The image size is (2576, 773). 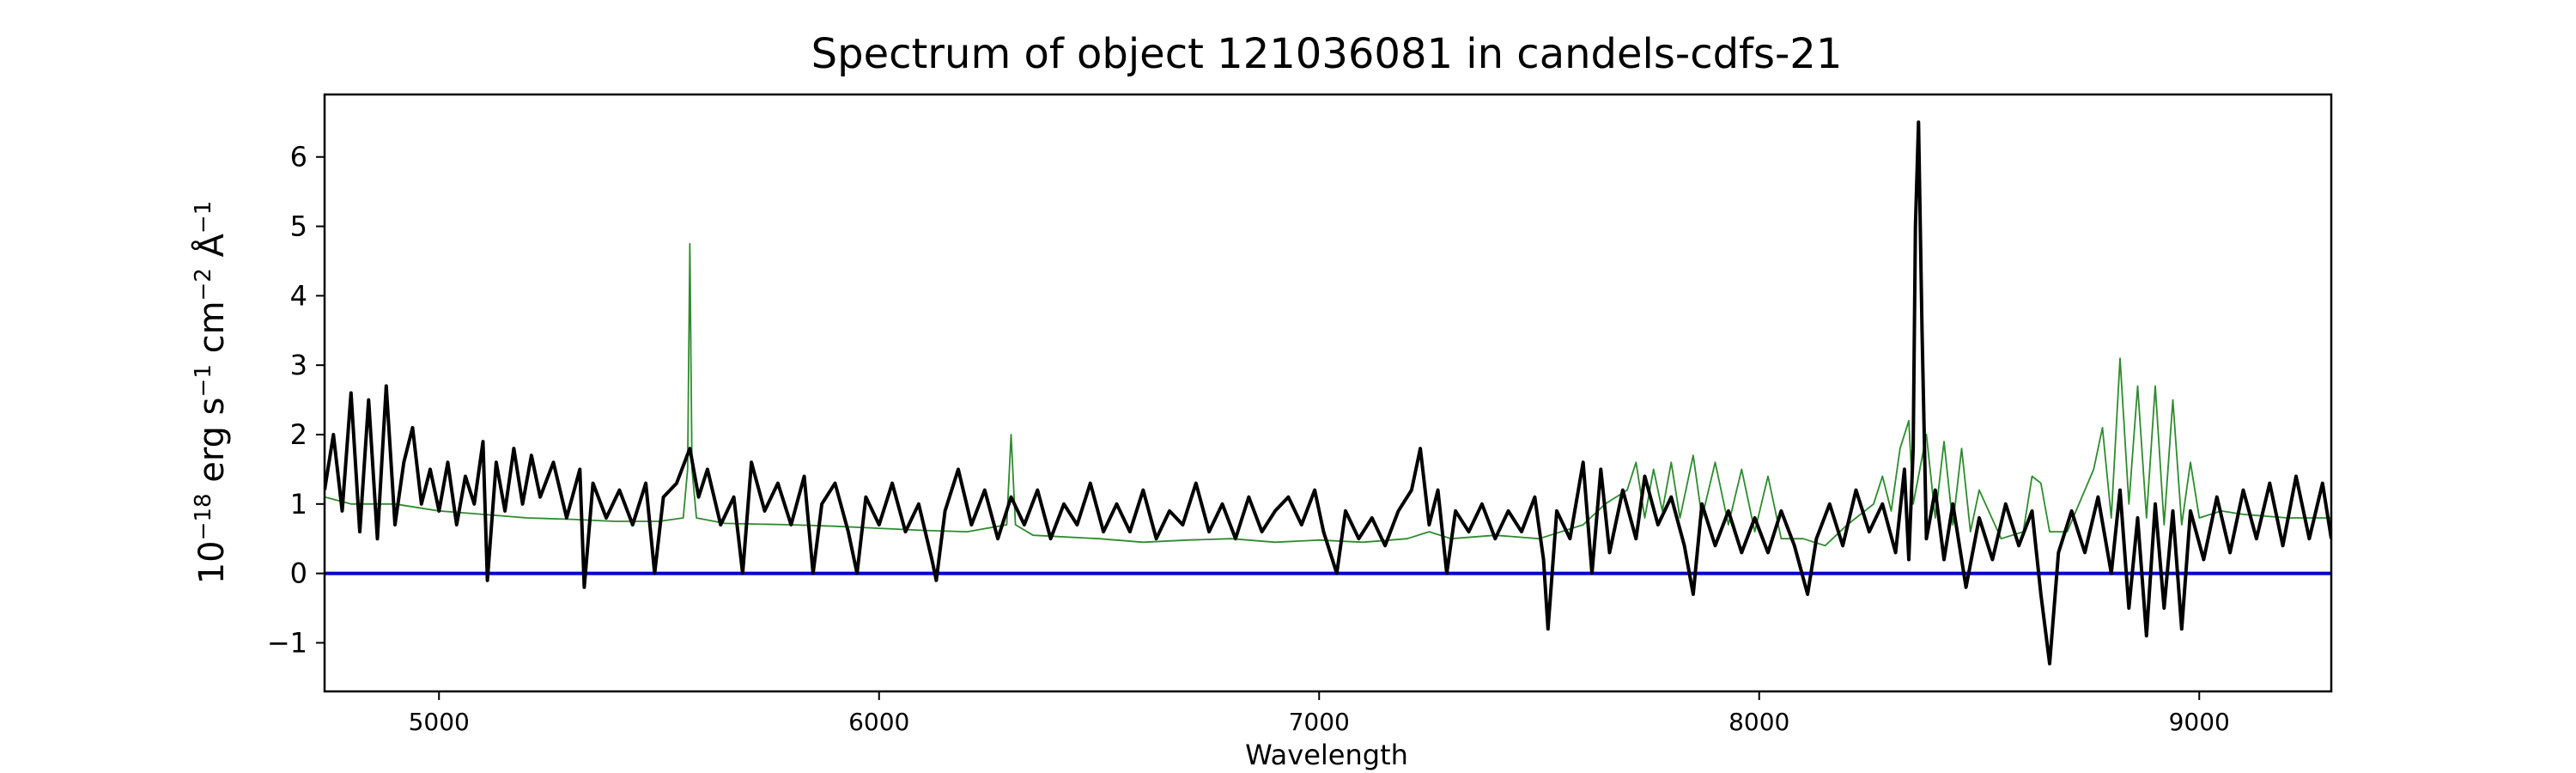 What do you see at coordinates (2200, 722) in the screenshot?
I see `x-tick-label: 9000` at bounding box center [2200, 722].